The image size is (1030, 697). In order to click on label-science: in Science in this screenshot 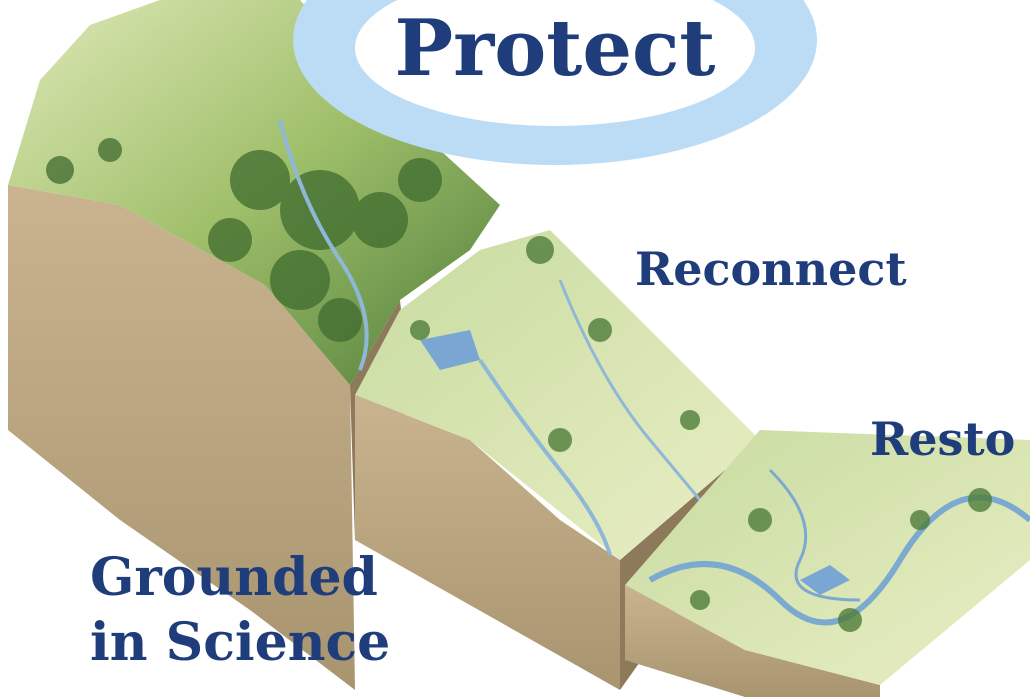, I will do `click(240, 642)`.